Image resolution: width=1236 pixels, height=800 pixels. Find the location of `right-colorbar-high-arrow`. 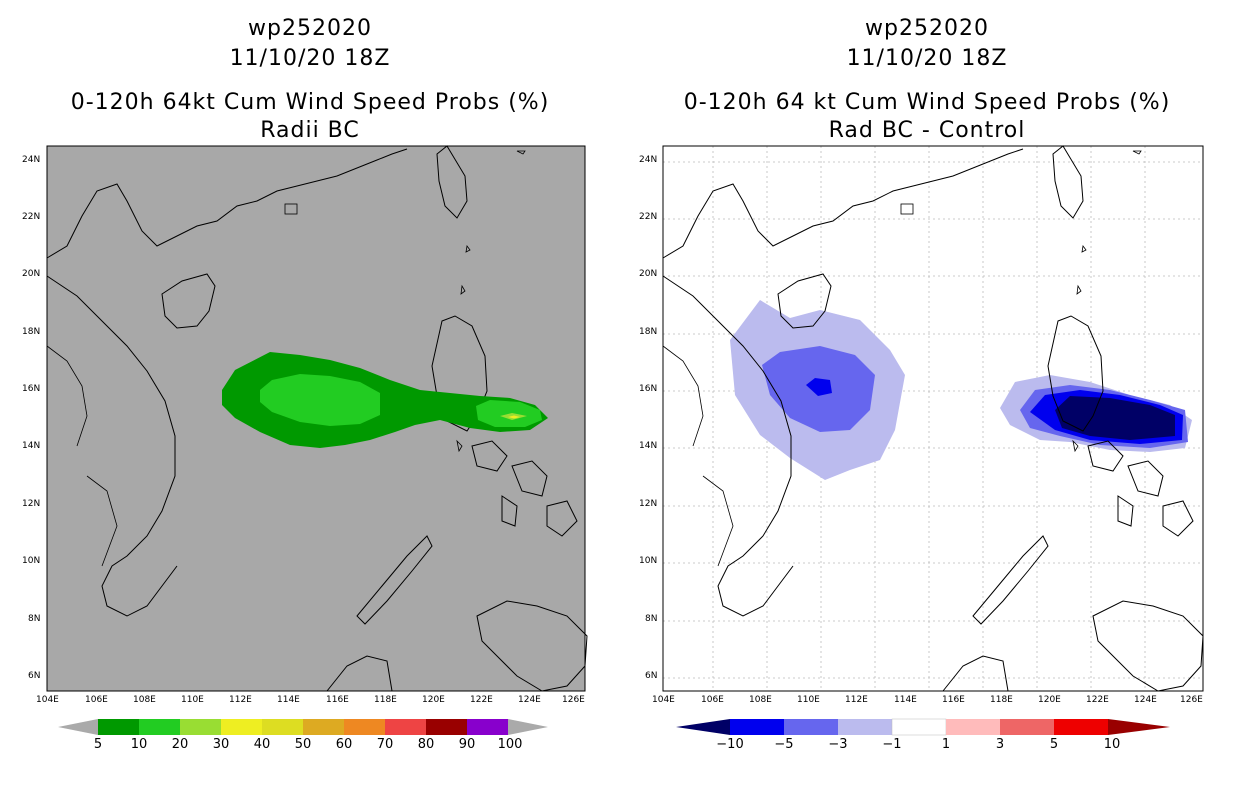

right-colorbar-high-arrow is located at coordinates (1139, 727).